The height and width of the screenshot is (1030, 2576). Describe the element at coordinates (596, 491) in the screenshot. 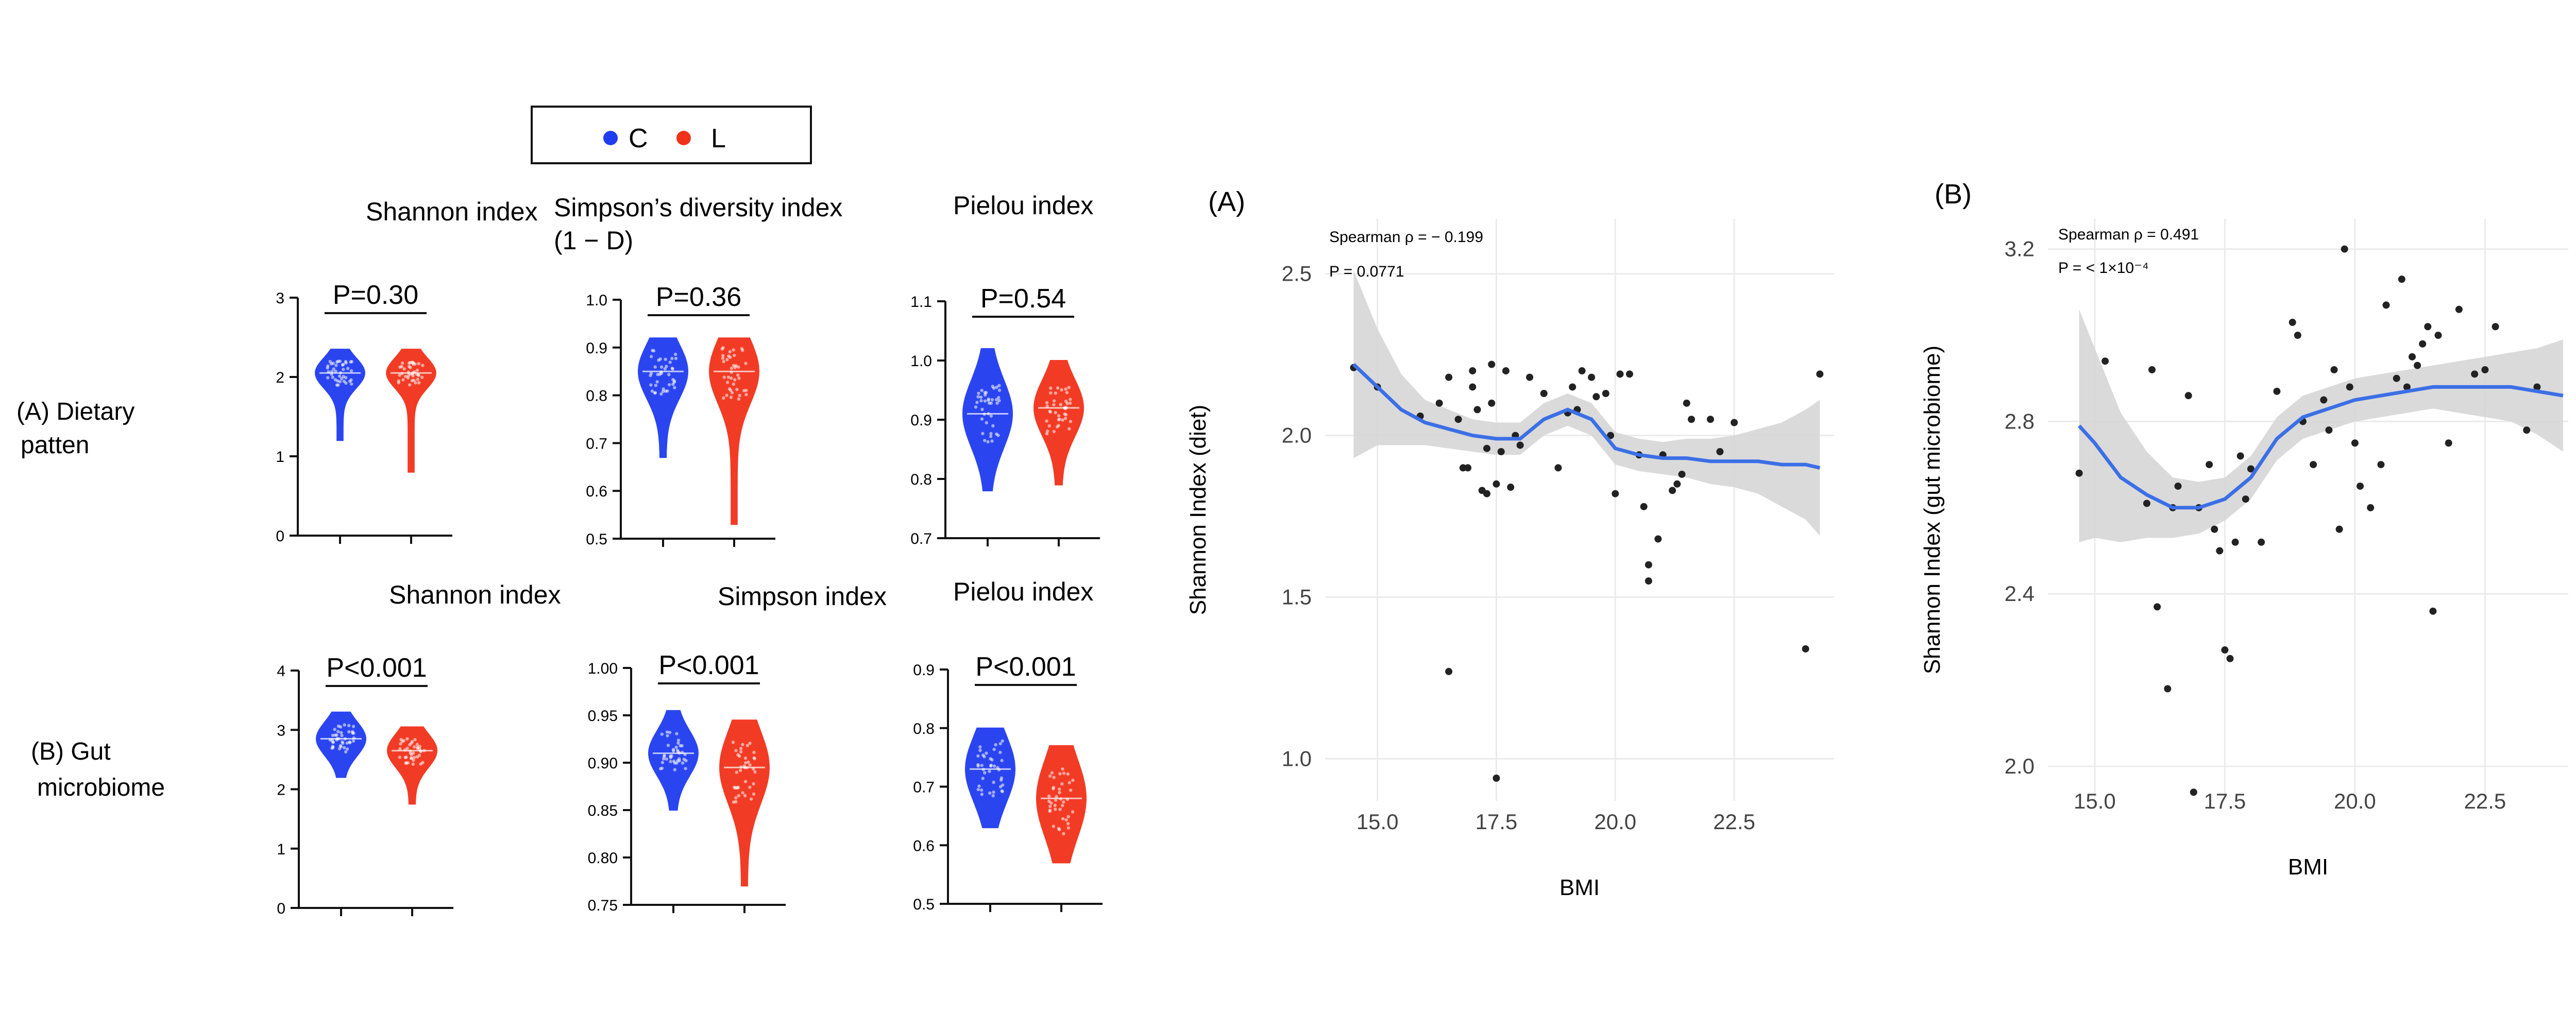

I see `y-tick-label: 0.6` at that location.